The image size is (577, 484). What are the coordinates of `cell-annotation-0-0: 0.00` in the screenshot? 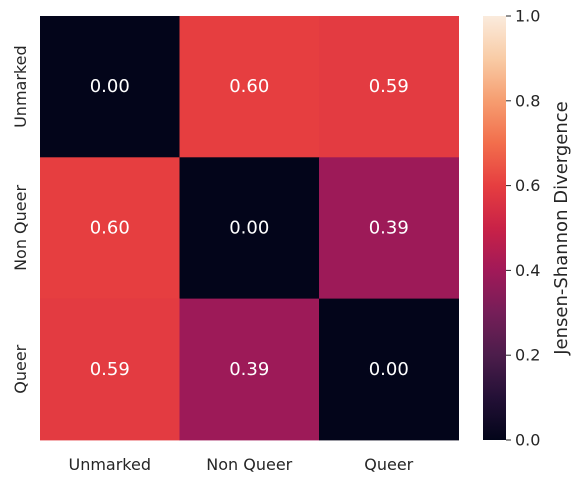 It's located at (110, 86).